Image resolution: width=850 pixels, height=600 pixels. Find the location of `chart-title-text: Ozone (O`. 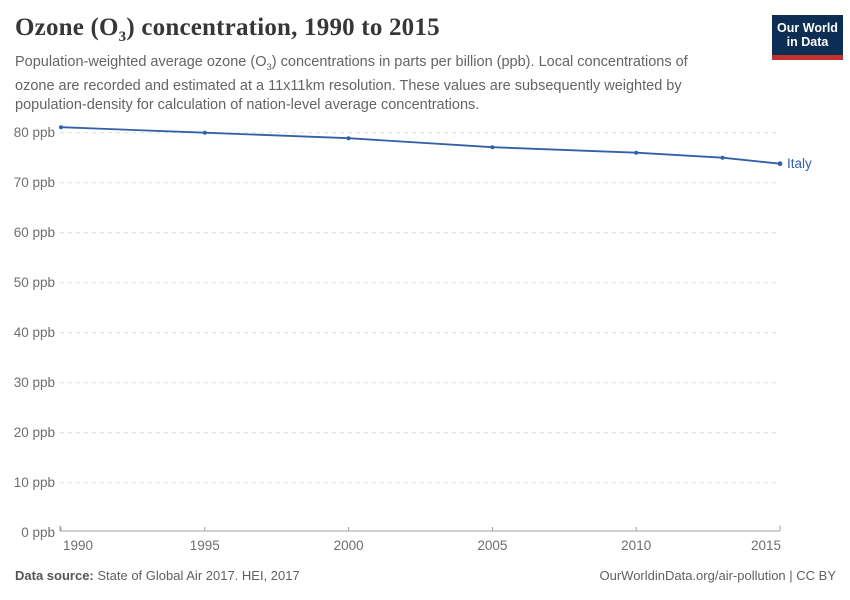

chart-title-text: Ozone (O is located at coordinates (67, 27).